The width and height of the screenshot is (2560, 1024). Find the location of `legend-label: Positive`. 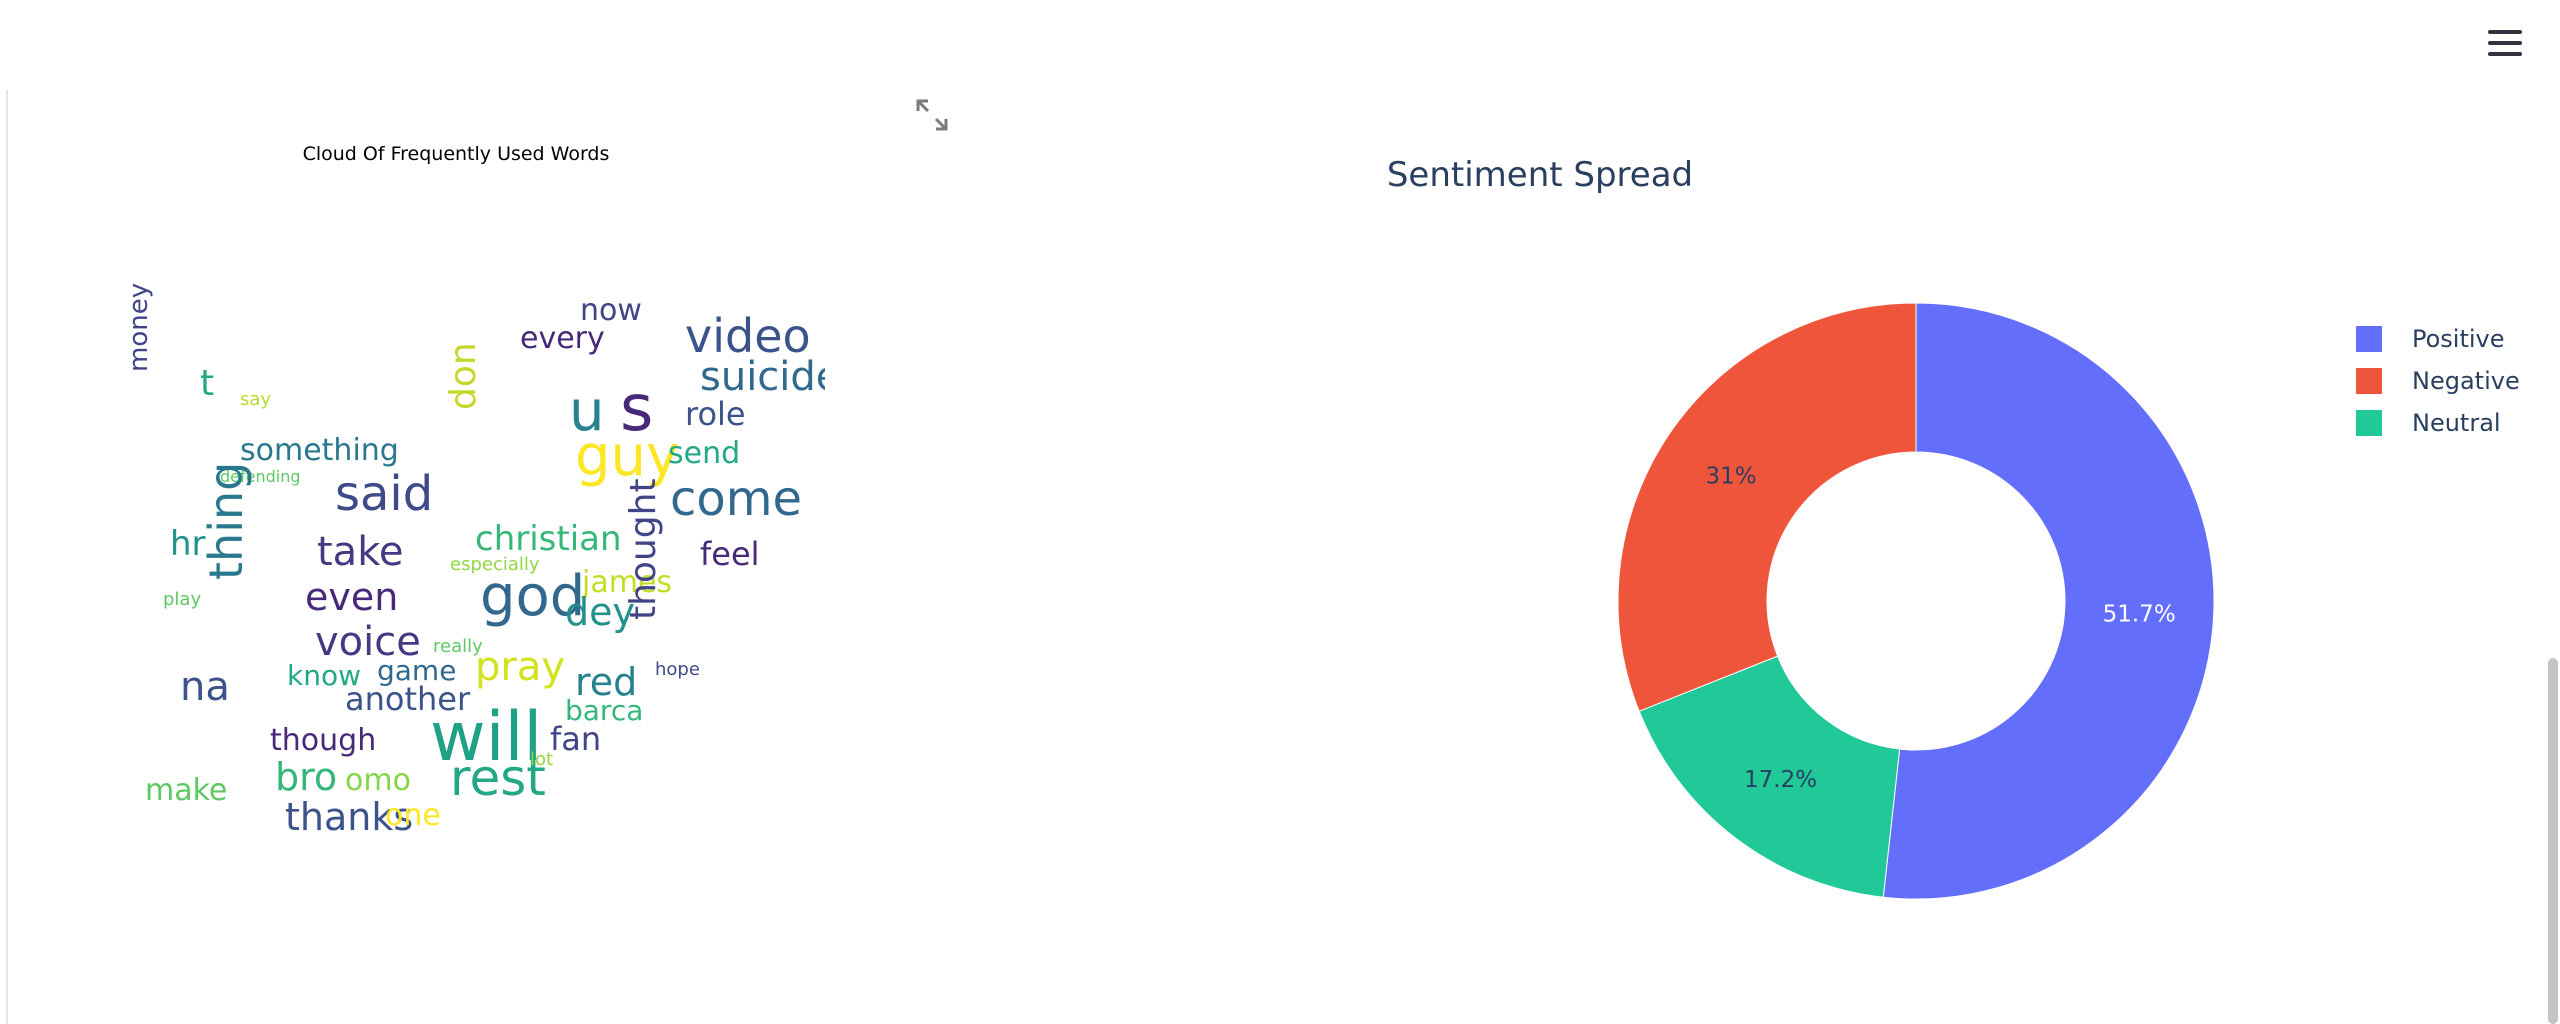

legend-label: Positive is located at coordinates (2458, 339).